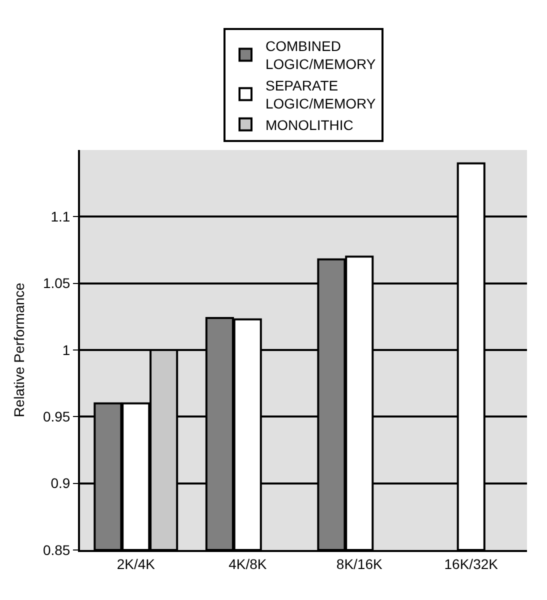 The height and width of the screenshot is (600, 547). I want to click on y-tick-label: 1.1, so click(60, 216).